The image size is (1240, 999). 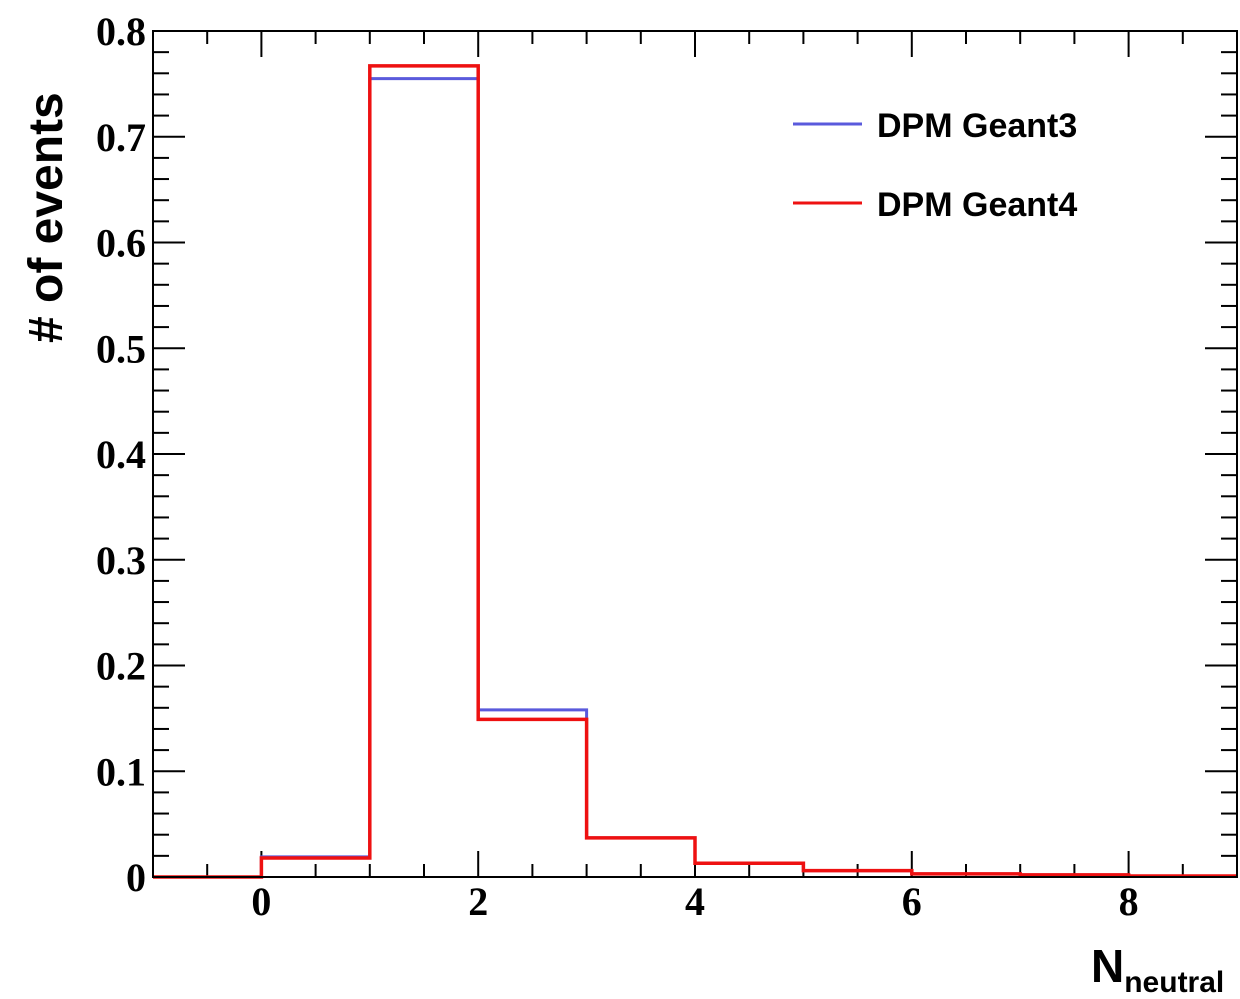 What do you see at coordinates (121, 348) in the screenshot?
I see `y-tick-label: 0.5` at bounding box center [121, 348].